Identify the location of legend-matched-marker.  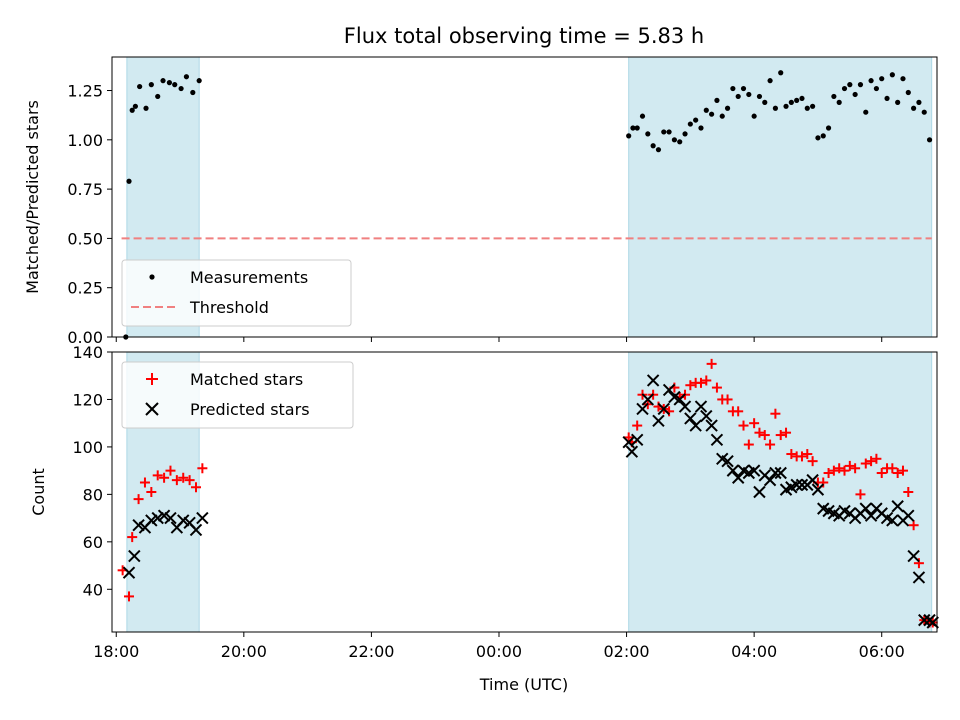
(152, 379).